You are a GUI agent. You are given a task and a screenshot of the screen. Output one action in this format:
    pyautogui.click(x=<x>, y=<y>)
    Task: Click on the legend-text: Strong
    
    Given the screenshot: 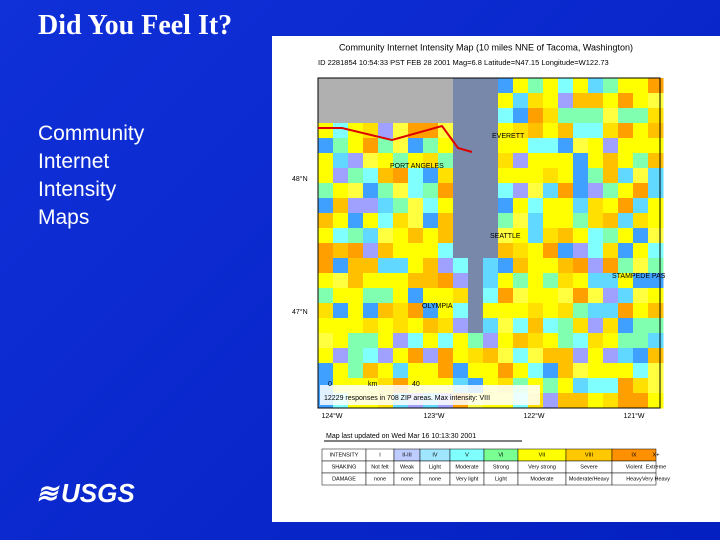 What is the action you would take?
    pyautogui.click(x=501, y=467)
    